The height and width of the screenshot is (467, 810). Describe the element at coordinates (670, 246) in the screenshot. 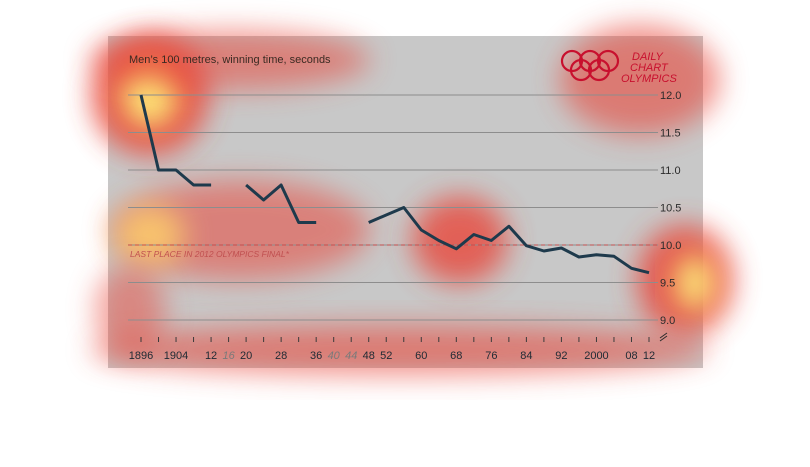

I see `y-tick-label: 10.0` at that location.